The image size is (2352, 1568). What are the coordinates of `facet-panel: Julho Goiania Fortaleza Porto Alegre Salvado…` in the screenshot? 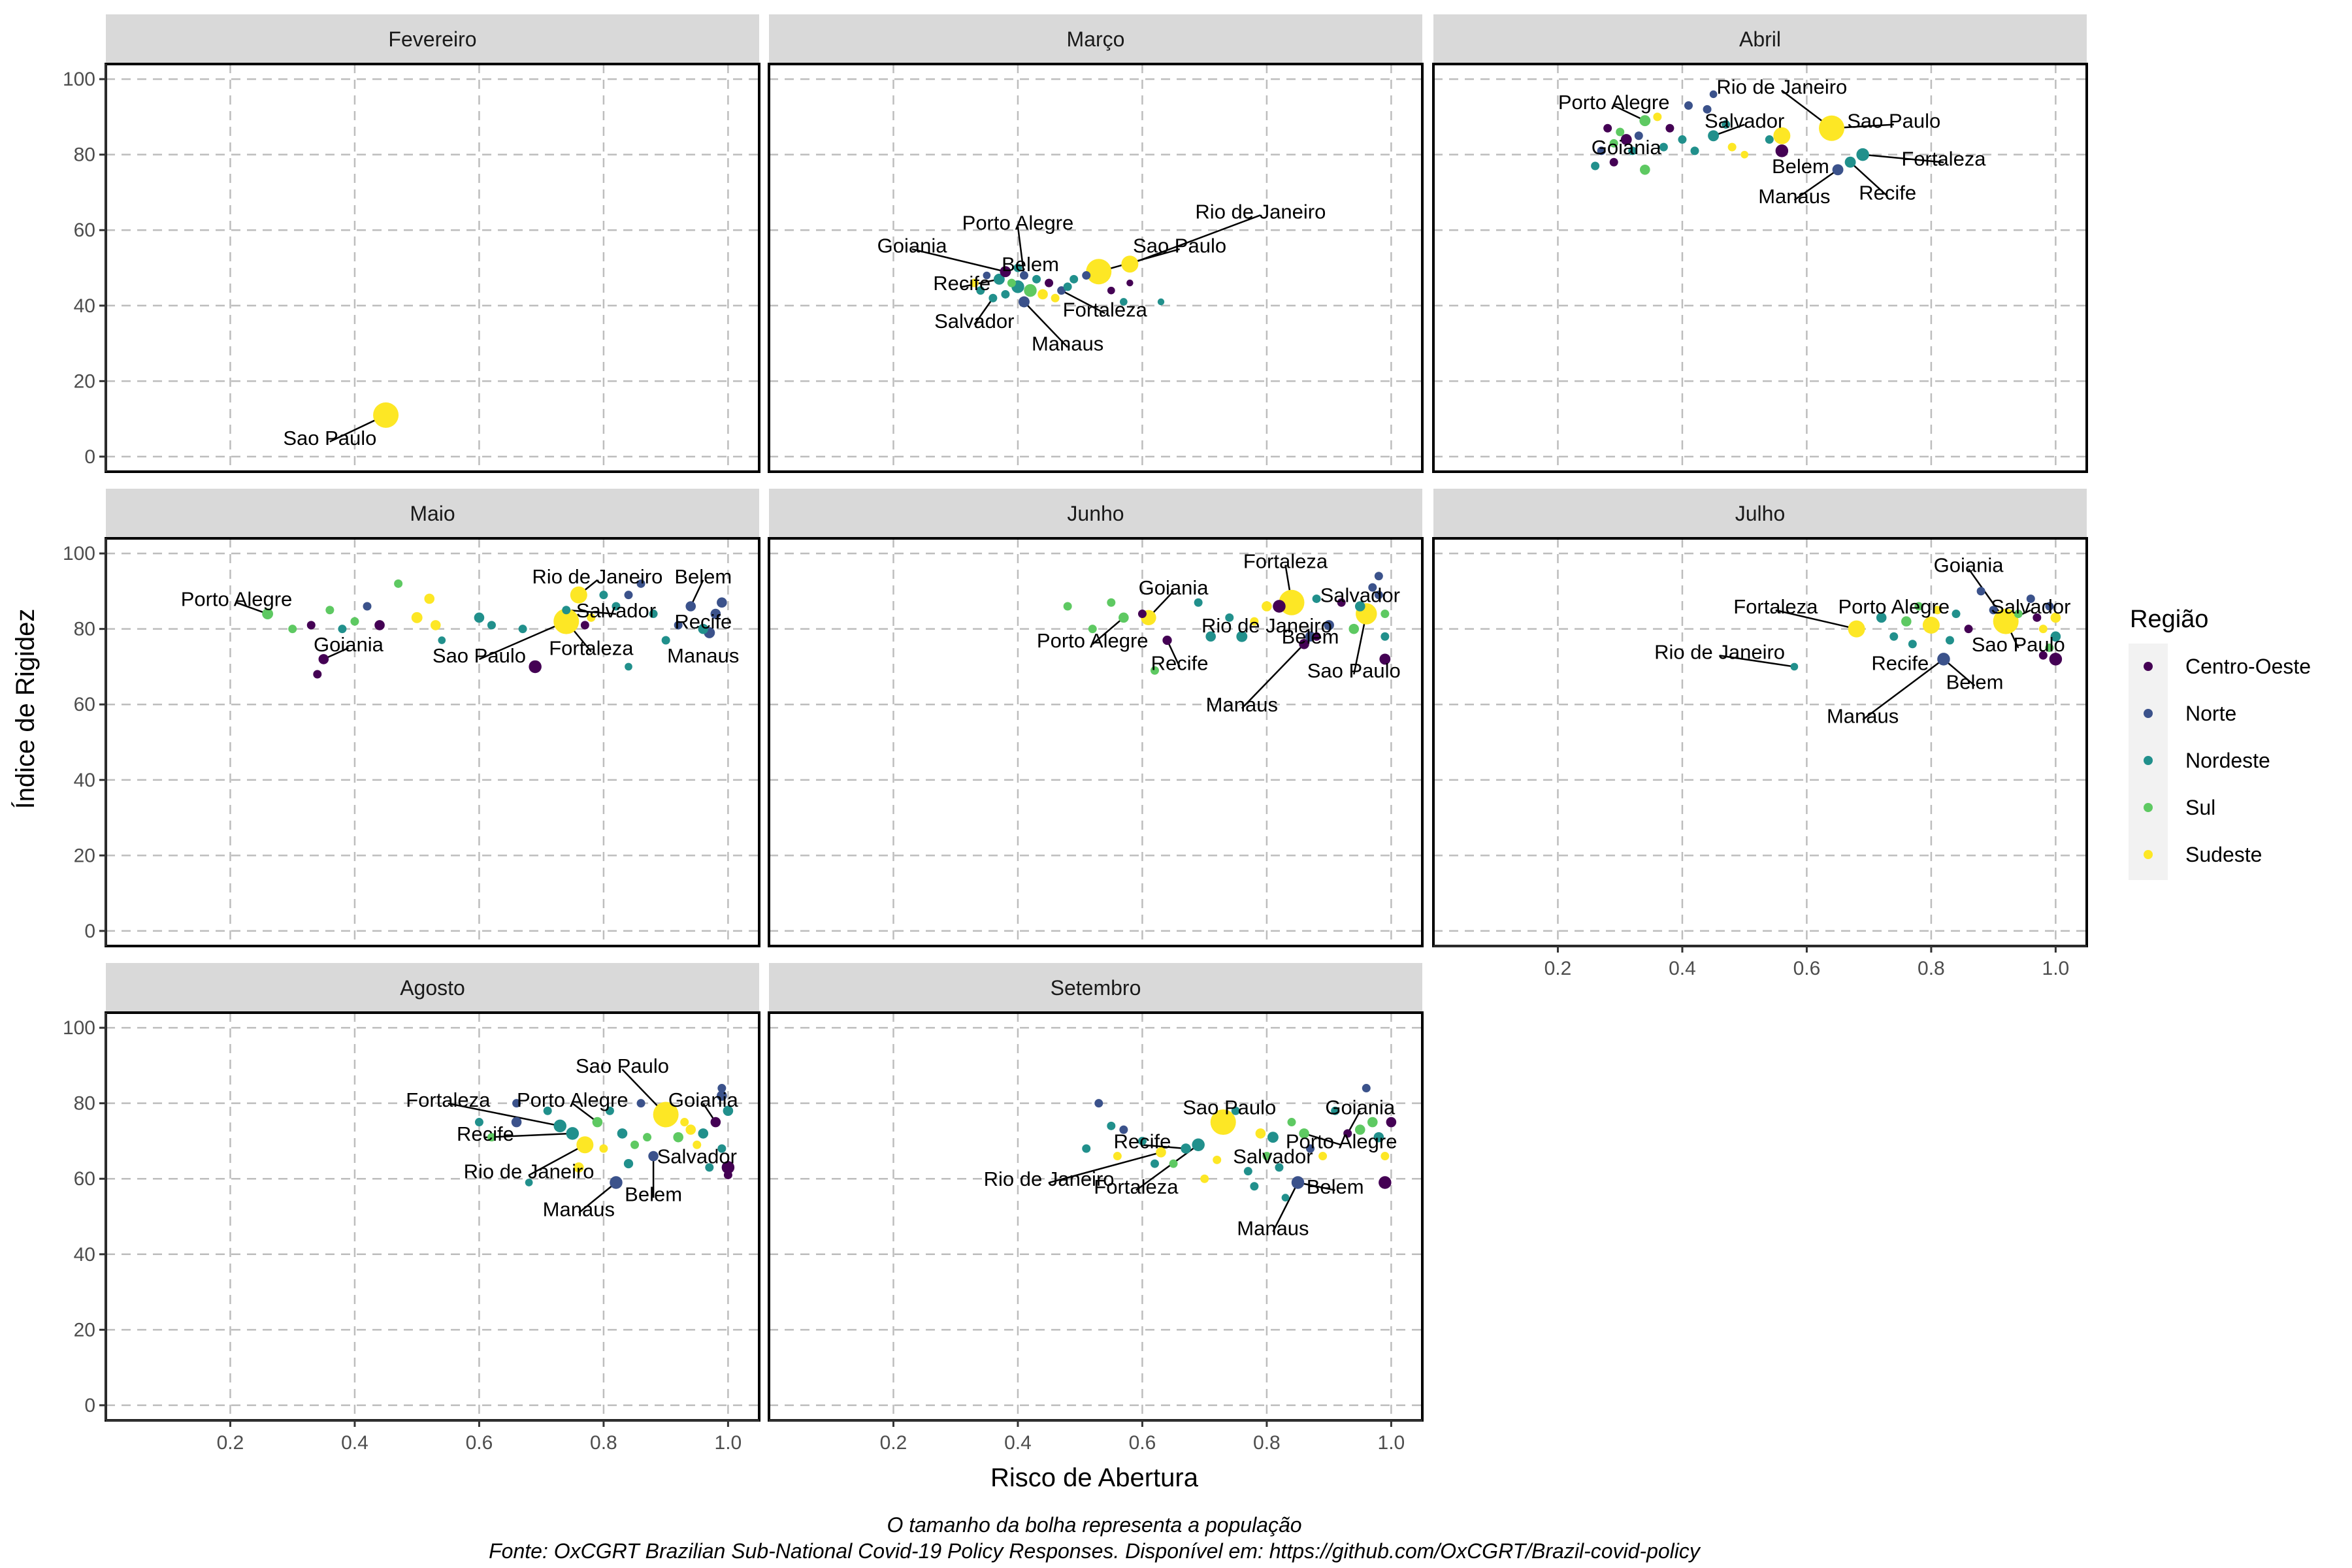 It's located at (1760, 718).